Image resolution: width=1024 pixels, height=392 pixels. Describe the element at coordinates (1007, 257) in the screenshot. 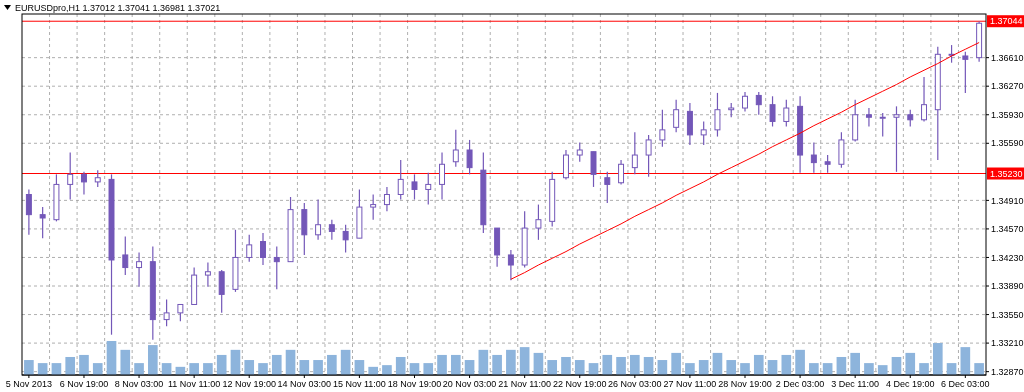

I see `y-tick-label: 1.34230` at that location.